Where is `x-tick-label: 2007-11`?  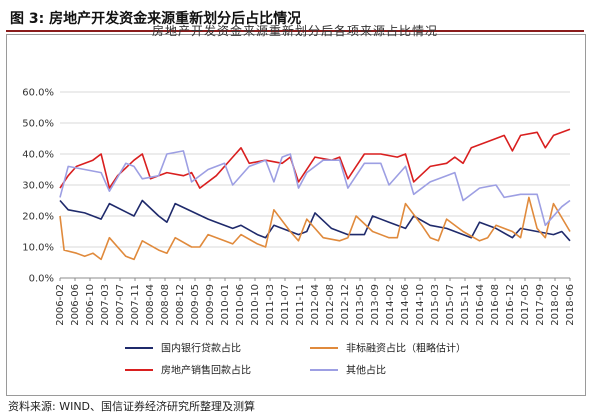
x-tick-label: 2007-11 is located at coordinates (135, 305).